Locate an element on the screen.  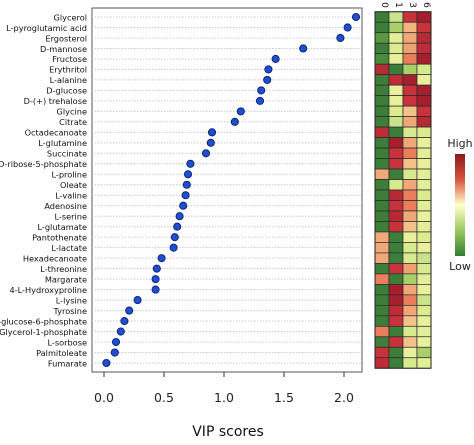
category-label: Octadecanoate is located at coordinates (56, 133).